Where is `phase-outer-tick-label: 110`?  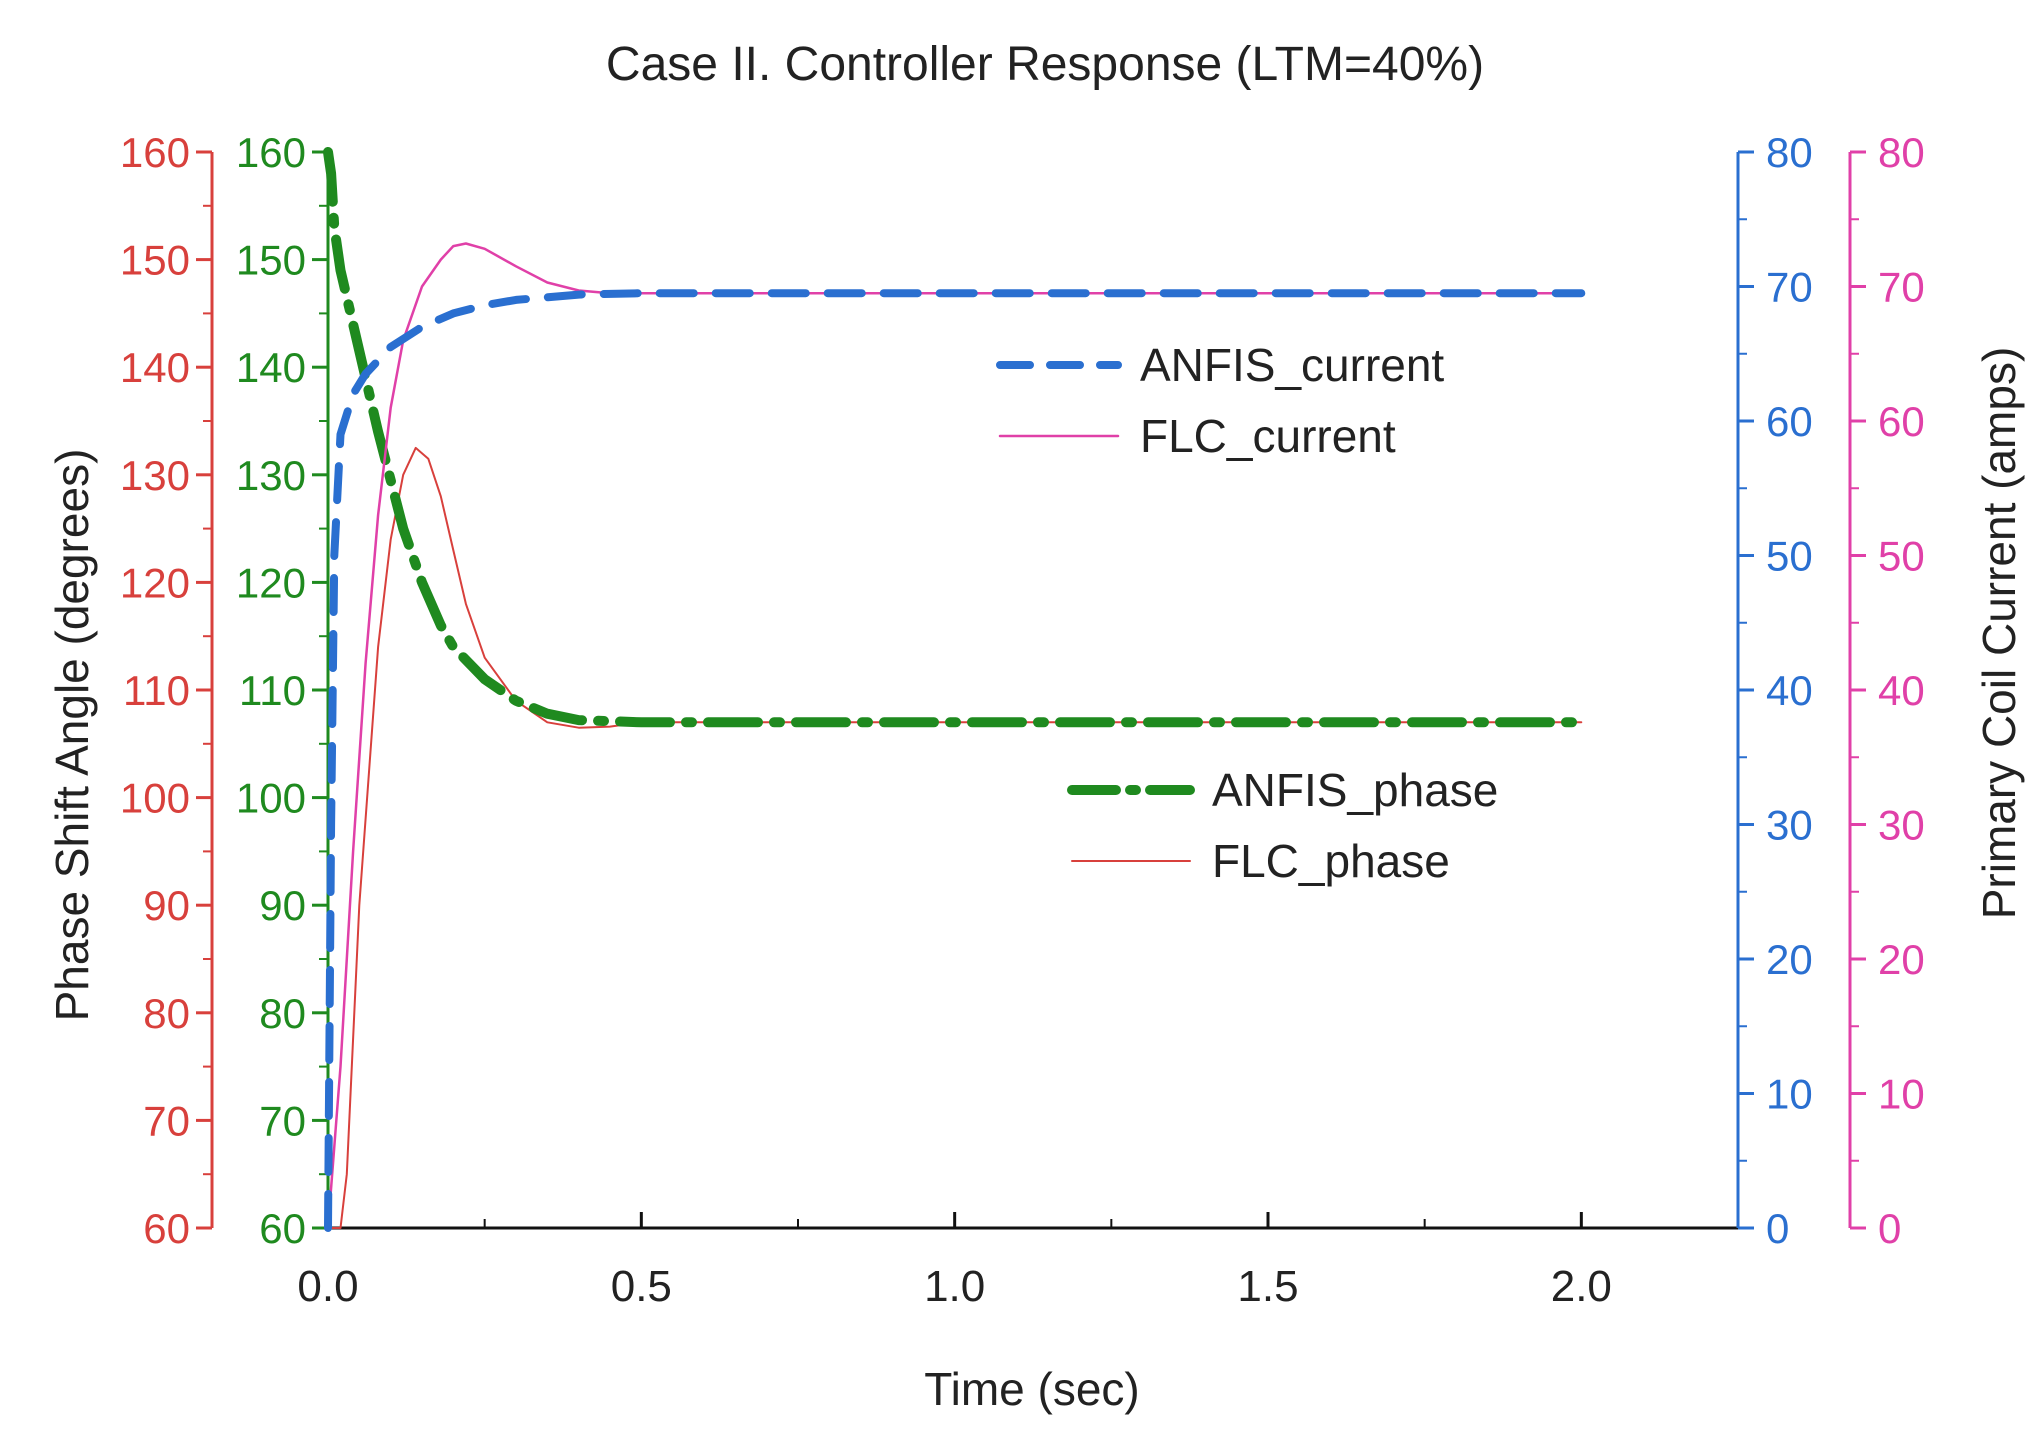
phase-outer-tick-label: 110 is located at coordinates (156, 690).